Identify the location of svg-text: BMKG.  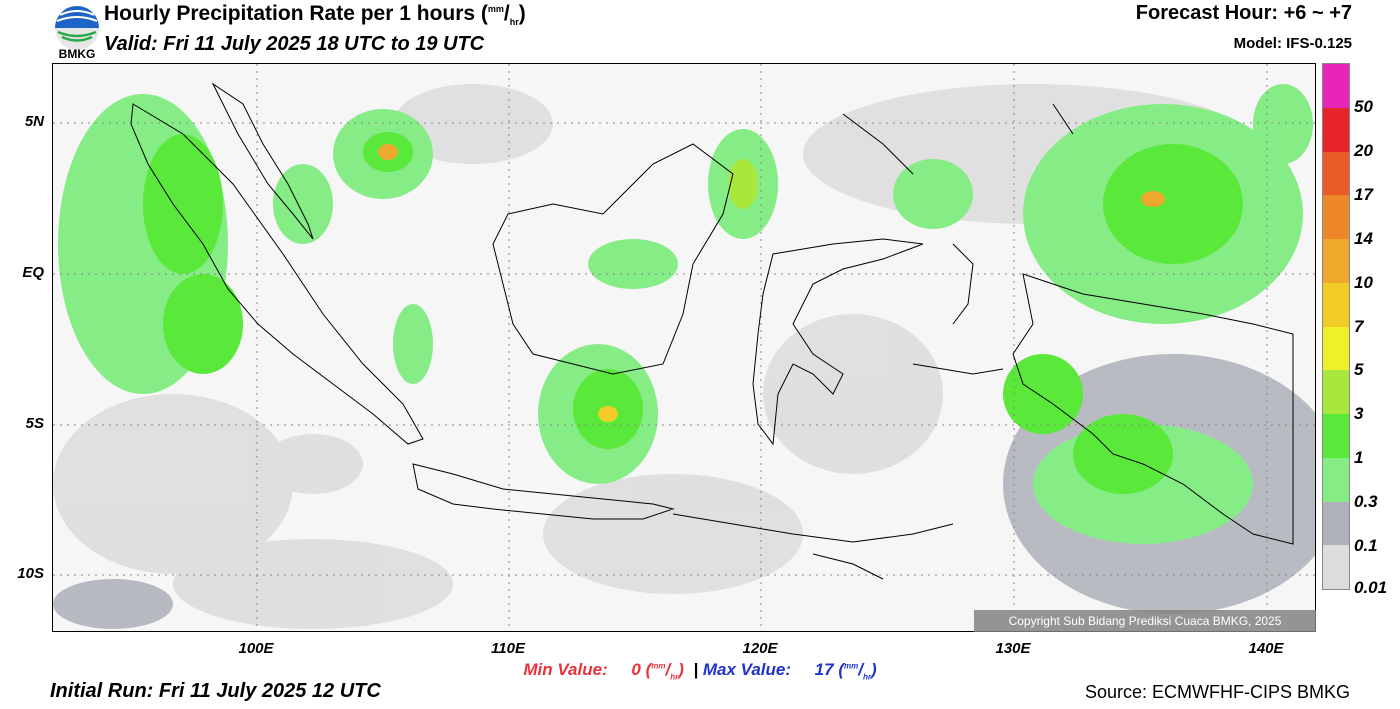
(77, 53).